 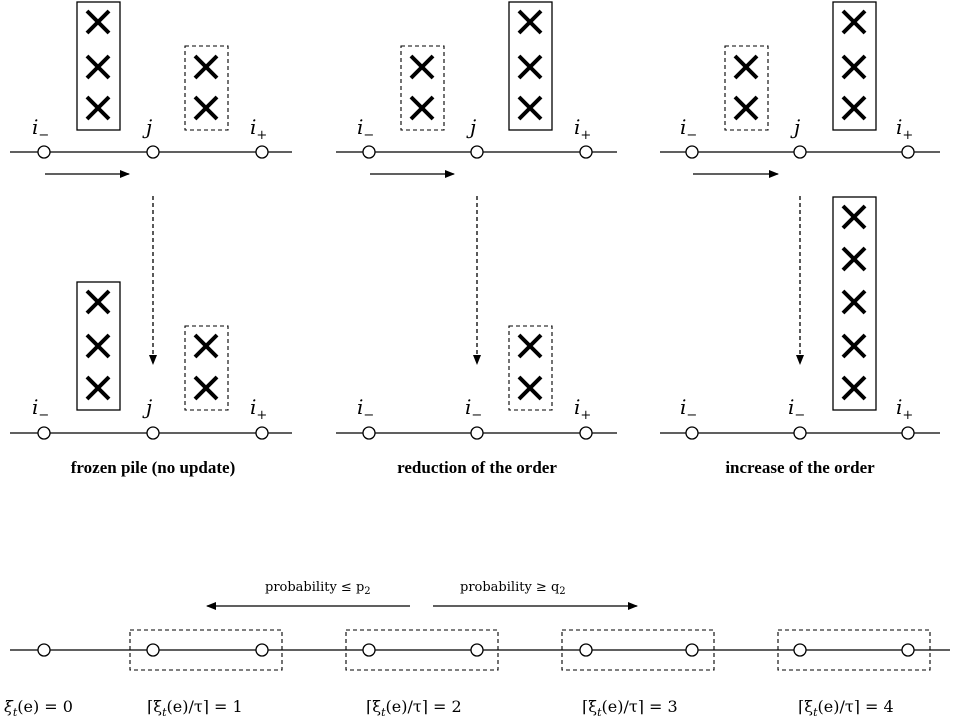 I want to click on level-label-4: ⌈ξt(e)/τ⌉ = 4, so click(x=846, y=708).